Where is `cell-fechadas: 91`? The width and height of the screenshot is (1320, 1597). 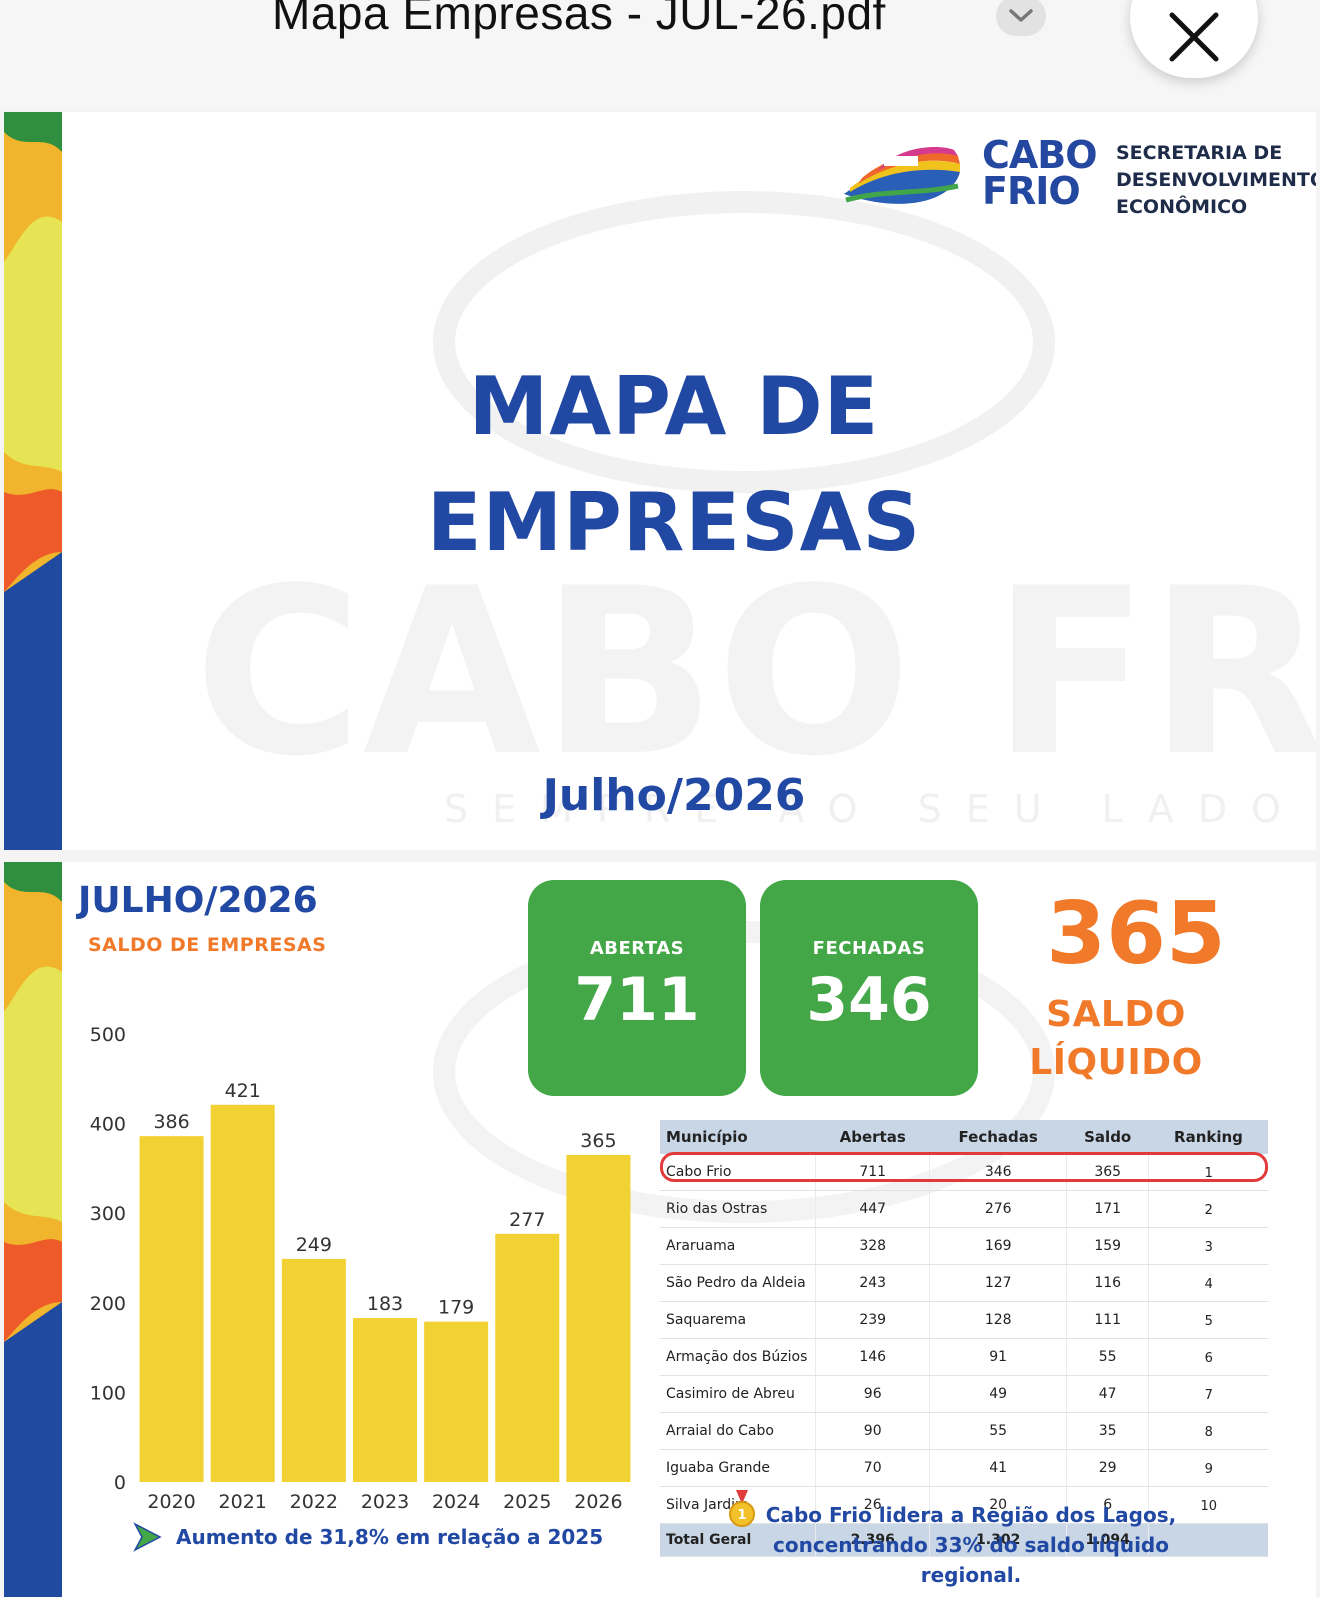
cell-fechadas: 91 is located at coordinates (998, 1357).